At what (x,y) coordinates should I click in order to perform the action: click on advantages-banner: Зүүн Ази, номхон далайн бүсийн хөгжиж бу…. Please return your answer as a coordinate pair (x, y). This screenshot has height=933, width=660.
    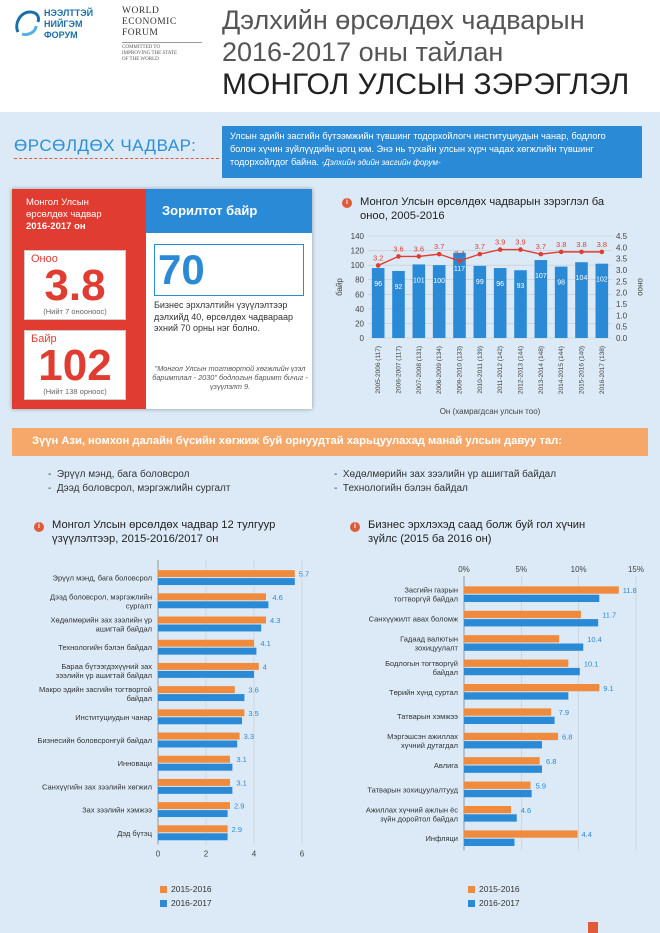
    Looking at the image, I should click on (330, 442).